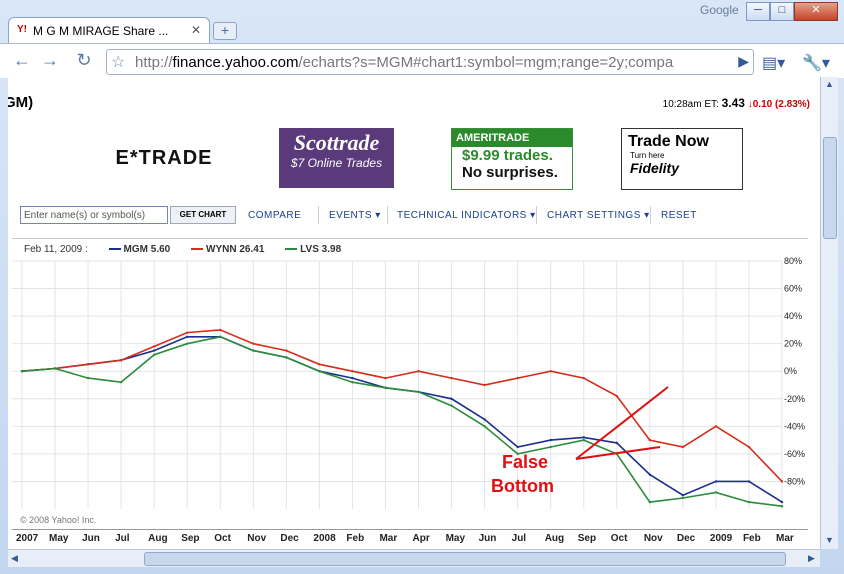 The height and width of the screenshot is (574, 844). What do you see at coordinates (619, 538) in the screenshot?
I see `x-tick-label: Oct` at bounding box center [619, 538].